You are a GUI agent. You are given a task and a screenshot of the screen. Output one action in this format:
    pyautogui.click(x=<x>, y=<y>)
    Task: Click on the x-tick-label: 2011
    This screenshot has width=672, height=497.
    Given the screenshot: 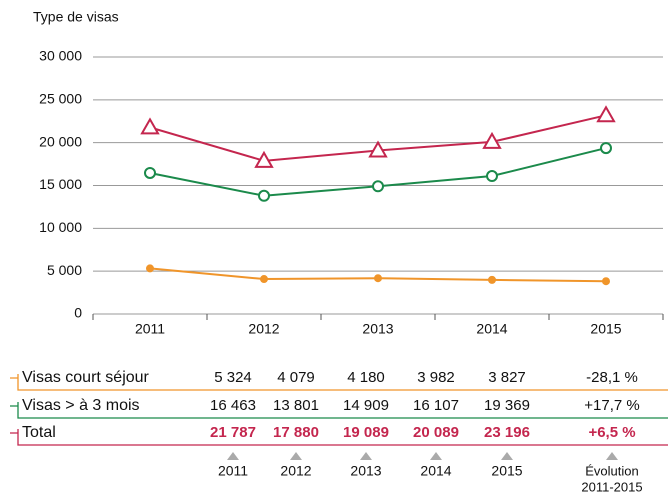 What is the action you would take?
    pyautogui.click(x=150, y=329)
    